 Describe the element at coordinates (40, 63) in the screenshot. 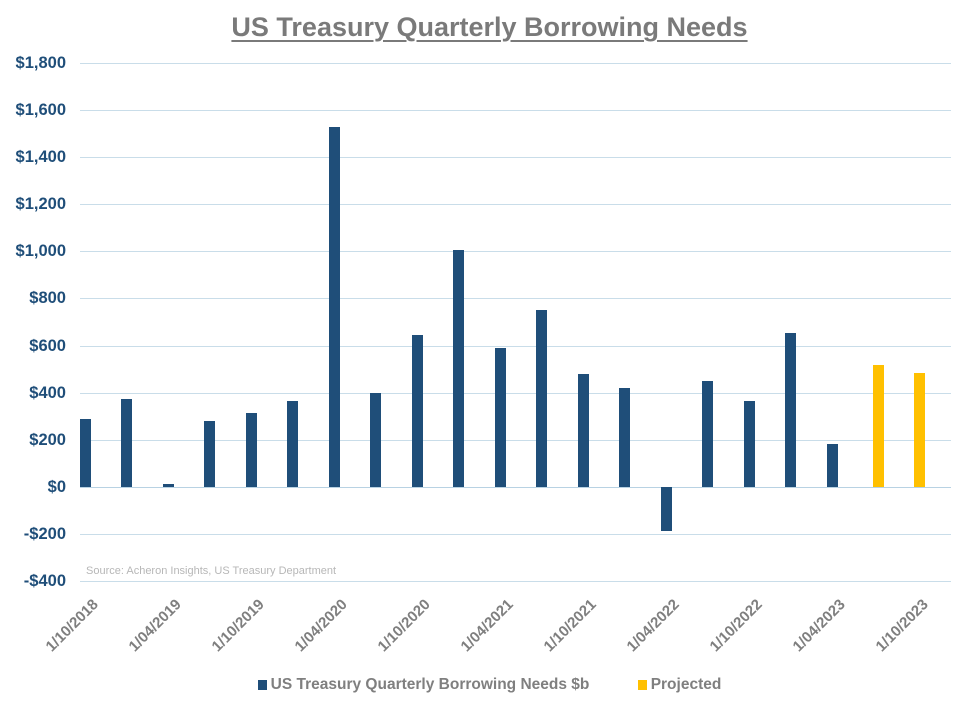

I see `y-axis-tick-label: $1,800` at that location.